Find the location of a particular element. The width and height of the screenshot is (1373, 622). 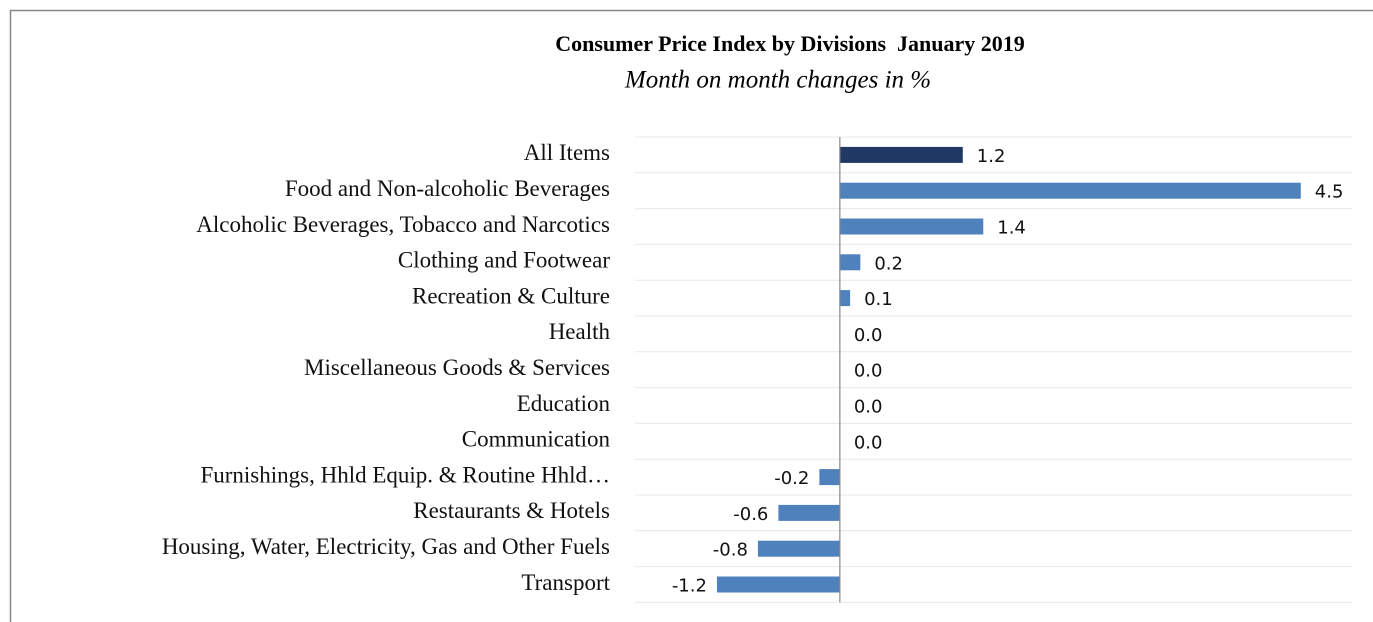

value-label: 1.2 is located at coordinates (991, 156).